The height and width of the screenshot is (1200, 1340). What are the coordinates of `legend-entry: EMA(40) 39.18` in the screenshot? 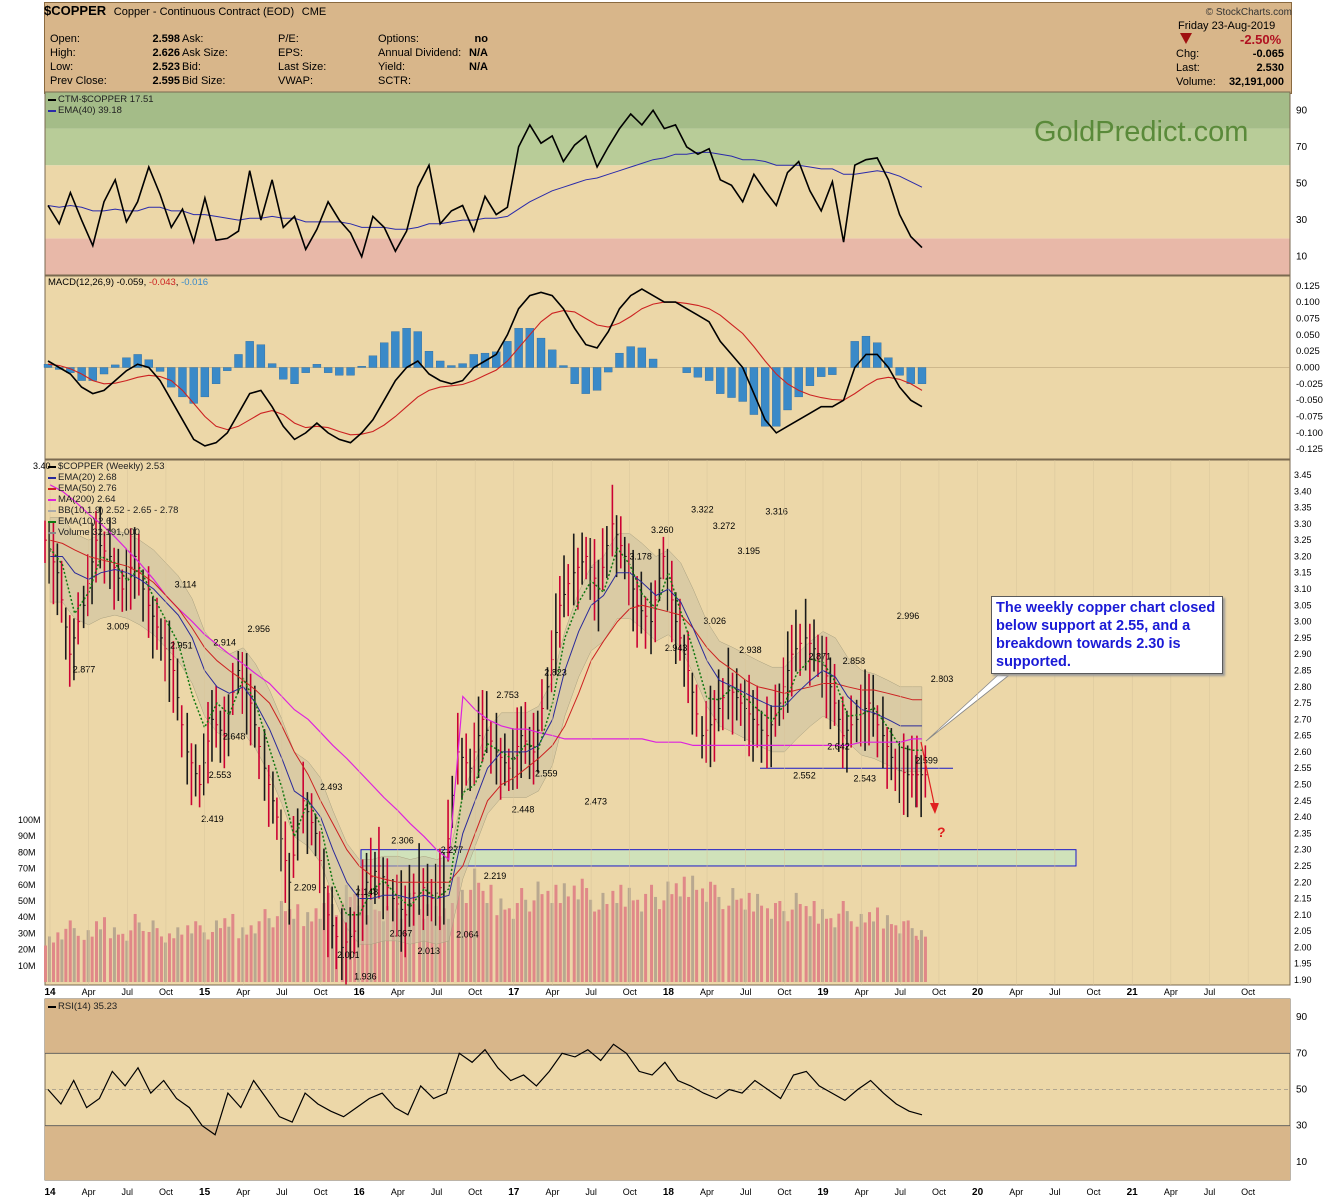 It's located at (90, 110).